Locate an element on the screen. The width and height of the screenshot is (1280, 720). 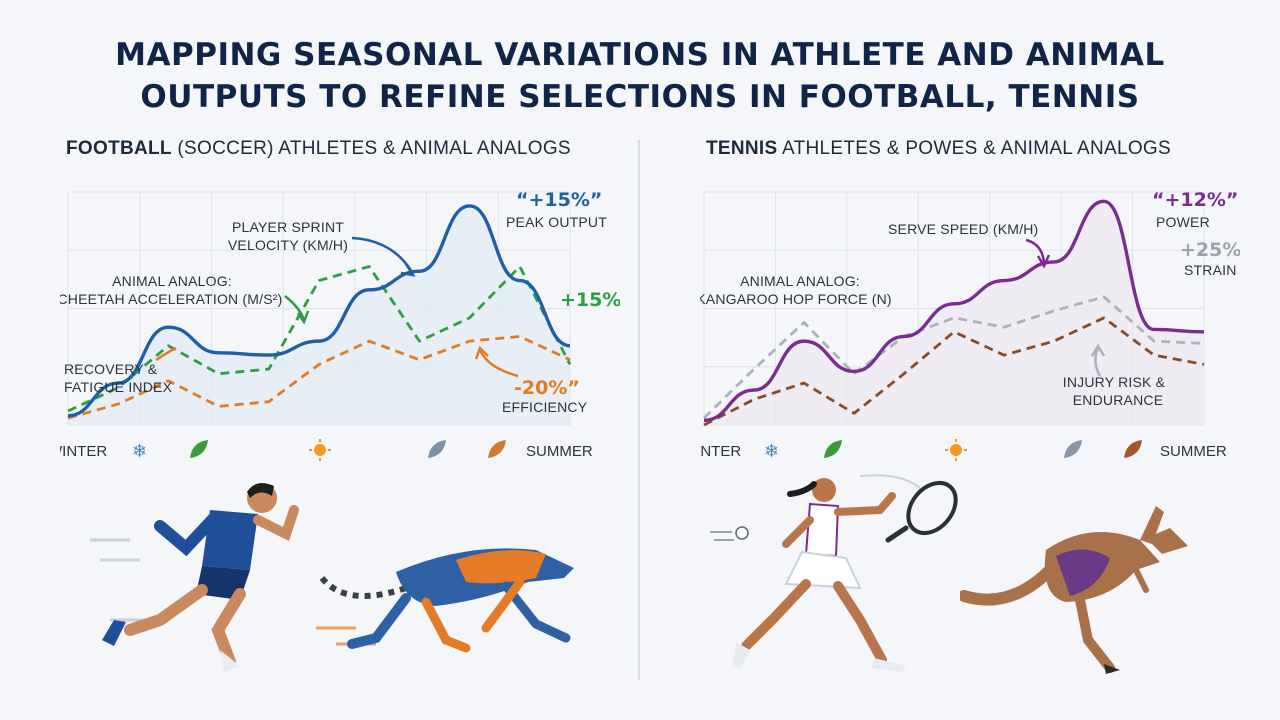
cheetah-arrow-head is located at coordinates (303, 317).